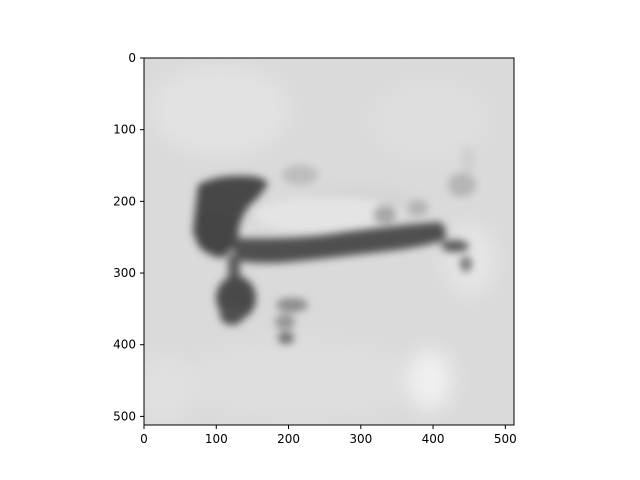  Describe the element at coordinates (360, 439) in the screenshot. I see `x-tick-label: 300` at that location.